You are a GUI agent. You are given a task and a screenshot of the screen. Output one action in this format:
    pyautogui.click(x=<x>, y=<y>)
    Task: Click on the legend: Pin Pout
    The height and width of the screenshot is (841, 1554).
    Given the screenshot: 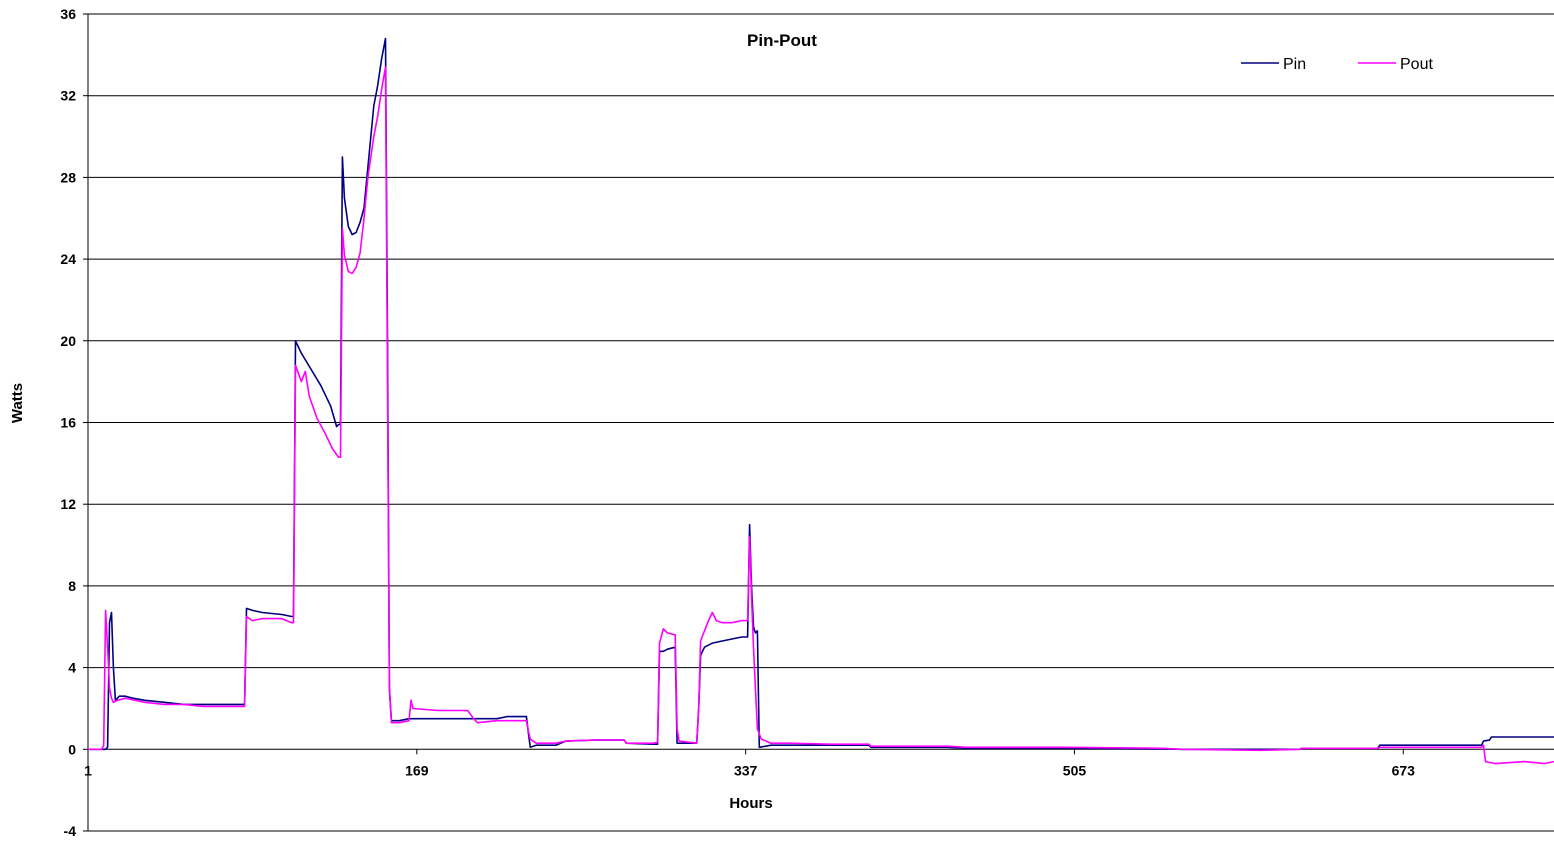 What is the action you would take?
    pyautogui.click(x=1337, y=64)
    